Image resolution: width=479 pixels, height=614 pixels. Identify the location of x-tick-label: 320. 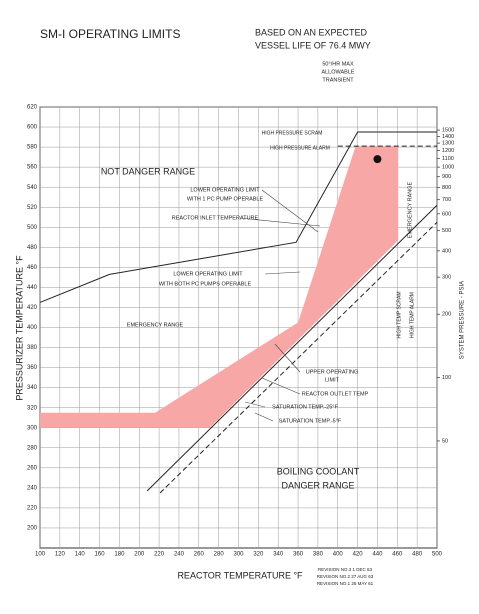
(258, 555).